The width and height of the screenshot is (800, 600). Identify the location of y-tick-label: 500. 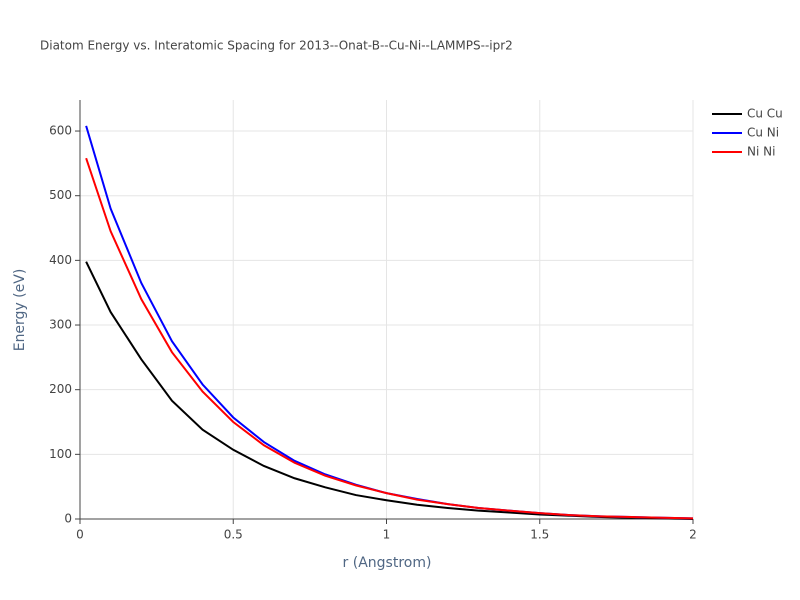
(60, 195).